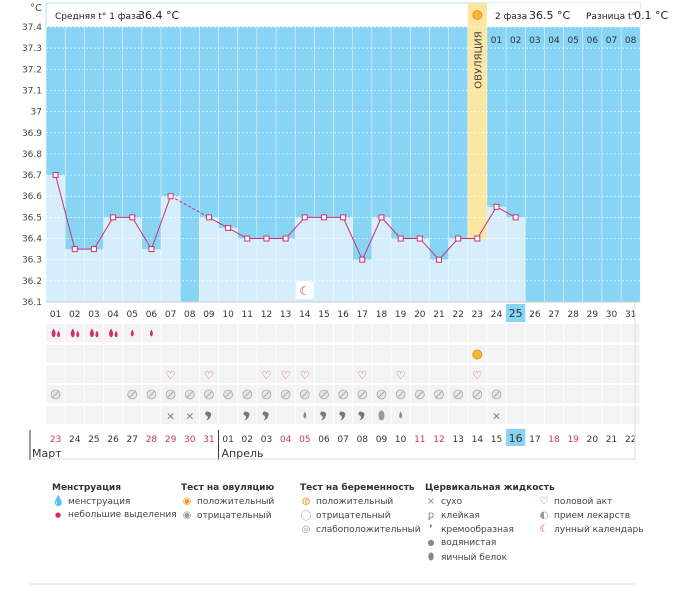 This screenshot has width=675, height=591. What do you see at coordinates (243, 453) in the screenshot?
I see `month-label: Апрель` at bounding box center [243, 453].